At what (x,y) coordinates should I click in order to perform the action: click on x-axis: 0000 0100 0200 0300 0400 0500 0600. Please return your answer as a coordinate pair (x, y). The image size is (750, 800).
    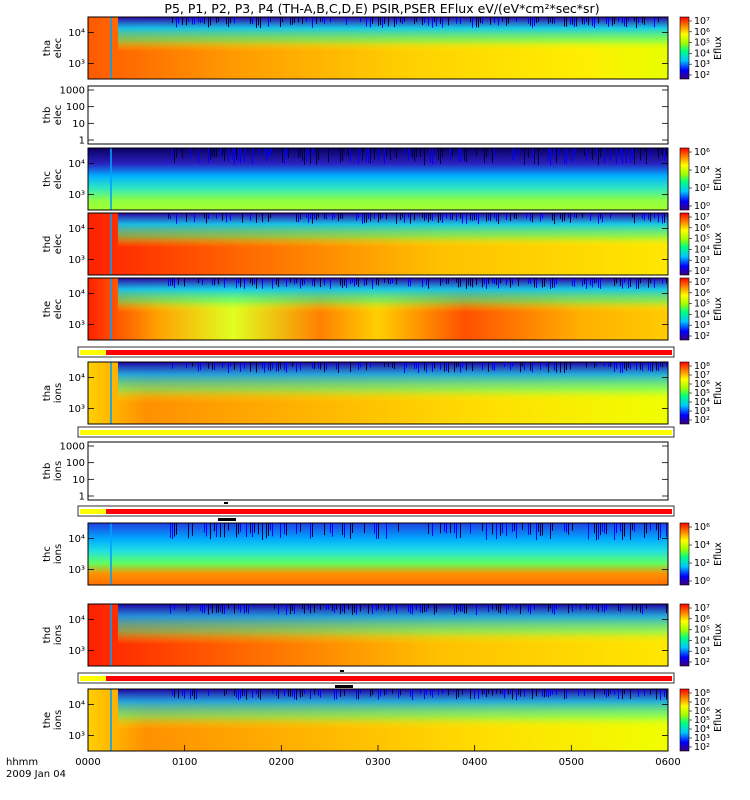
    Looking at the image, I should click on (378, 756).